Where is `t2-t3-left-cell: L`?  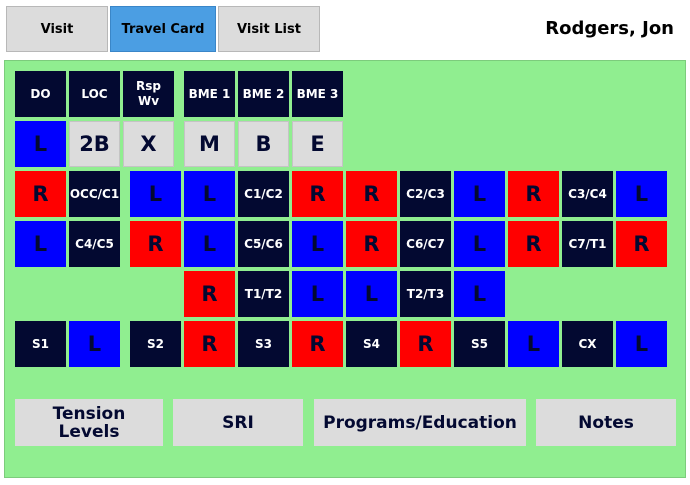 t2-t3-left-cell: L is located at coordinates (371, 294).